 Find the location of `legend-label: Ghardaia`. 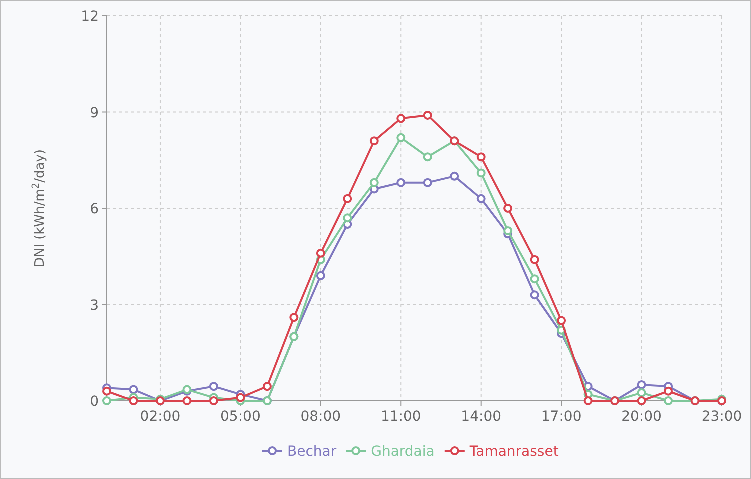

legend-label: Ghardaia is located at coordinates (403, 452).